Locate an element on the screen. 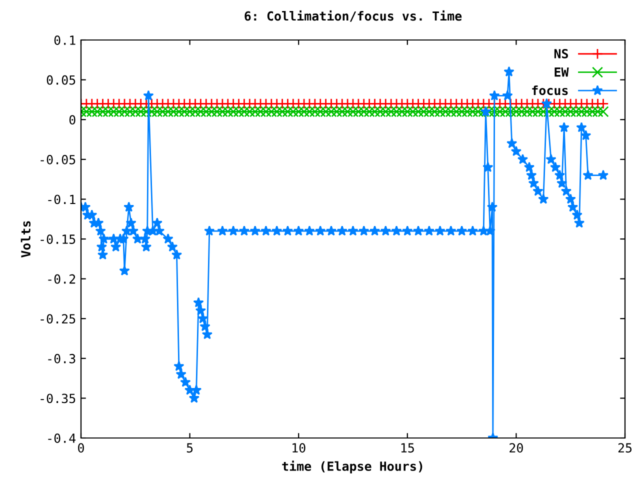 The width and height of the screenshot is (640, 480). x-tick-label: 0 is located at coordinates (81, 448).